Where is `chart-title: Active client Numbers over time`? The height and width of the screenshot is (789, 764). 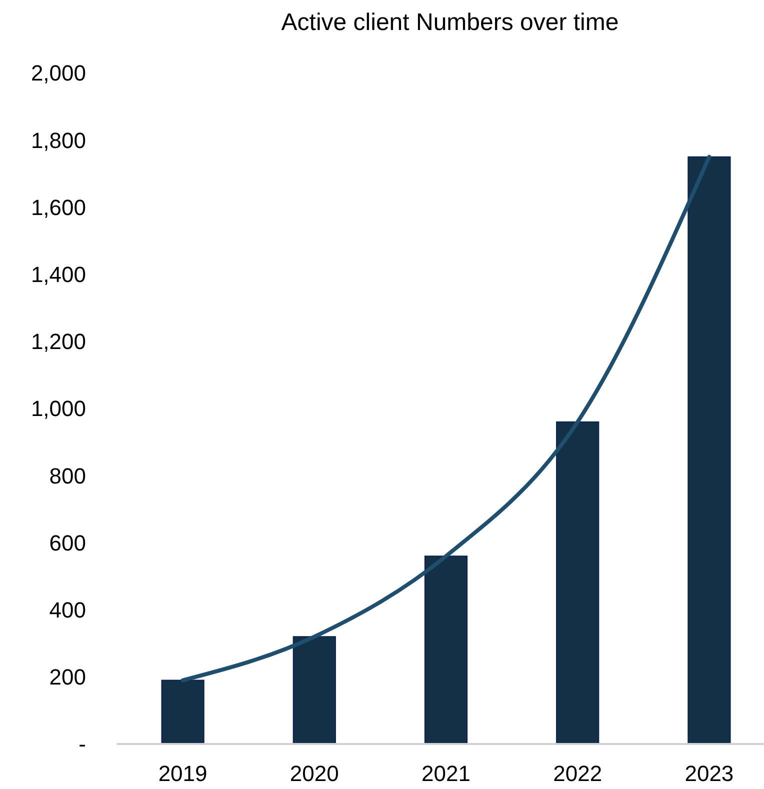 chart-title: Active client Numbers over time is located at coordinates (450, 22).